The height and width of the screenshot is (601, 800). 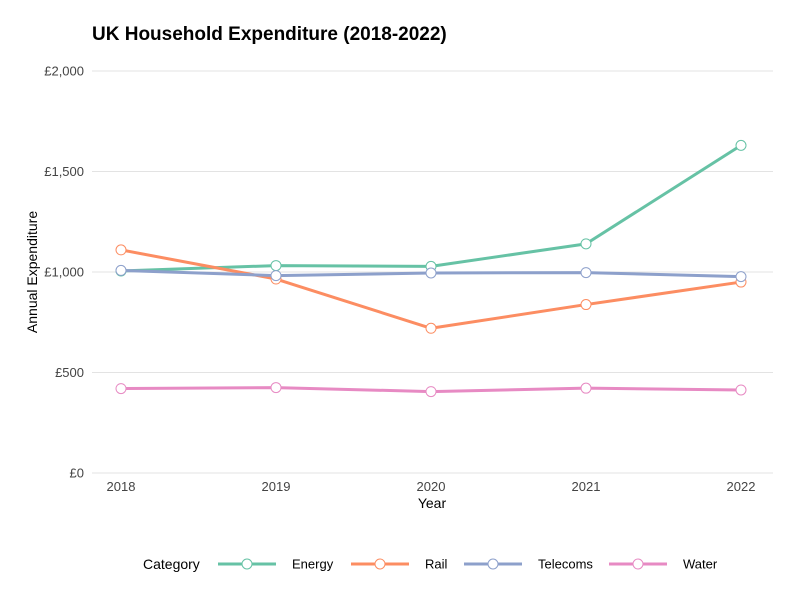 What do you see at coordinates (586, 486) in the screenshot?
I see `x-tick-label: 2021` at bounding box center [586, 486].